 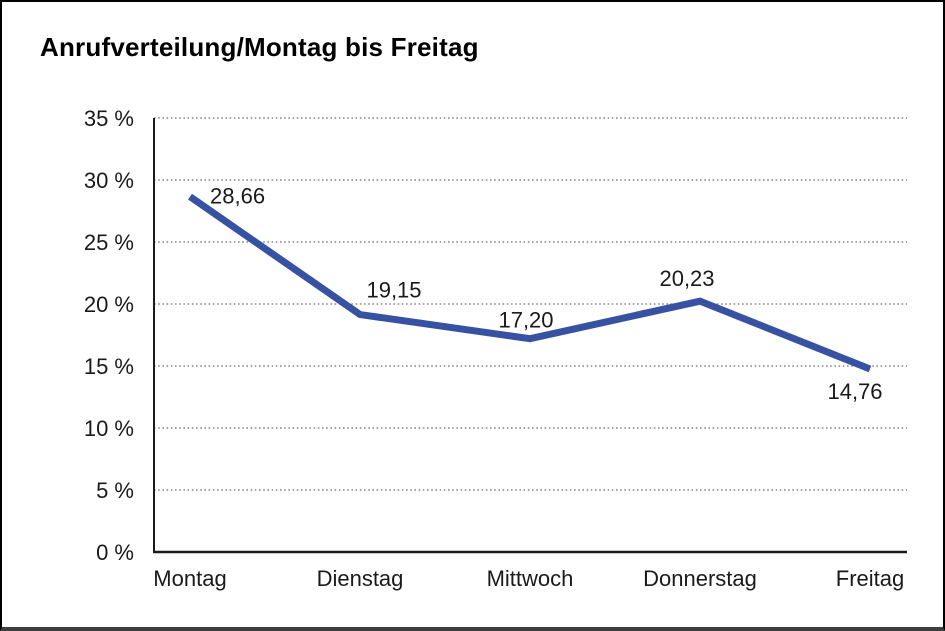 What do you see at coordinates (109, 118) in the screenshot?
I see `y-axis-tick-label: 35 %` at bounding box center [109, 118].